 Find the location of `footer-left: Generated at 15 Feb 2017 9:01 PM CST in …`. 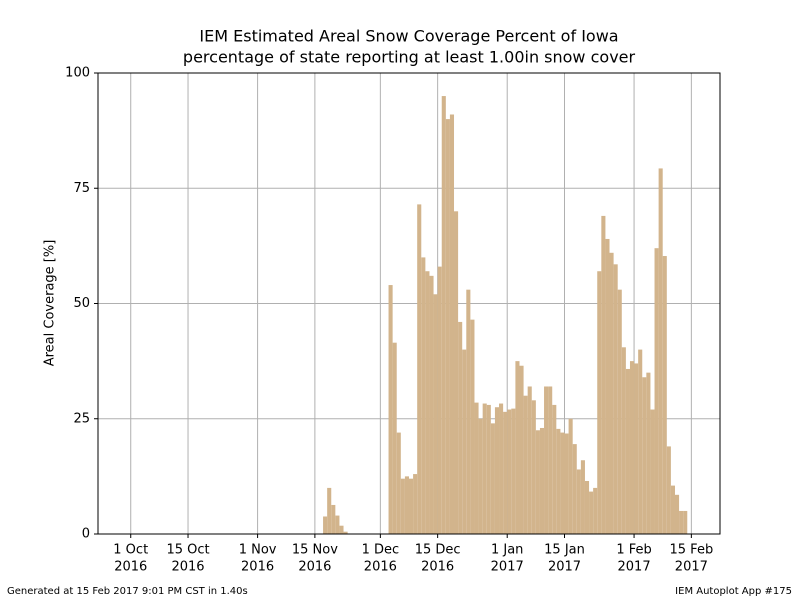

footer-left: Generated at 15 Feb 2017 9:01 PM CST in … is located at coordinates (127, 591).